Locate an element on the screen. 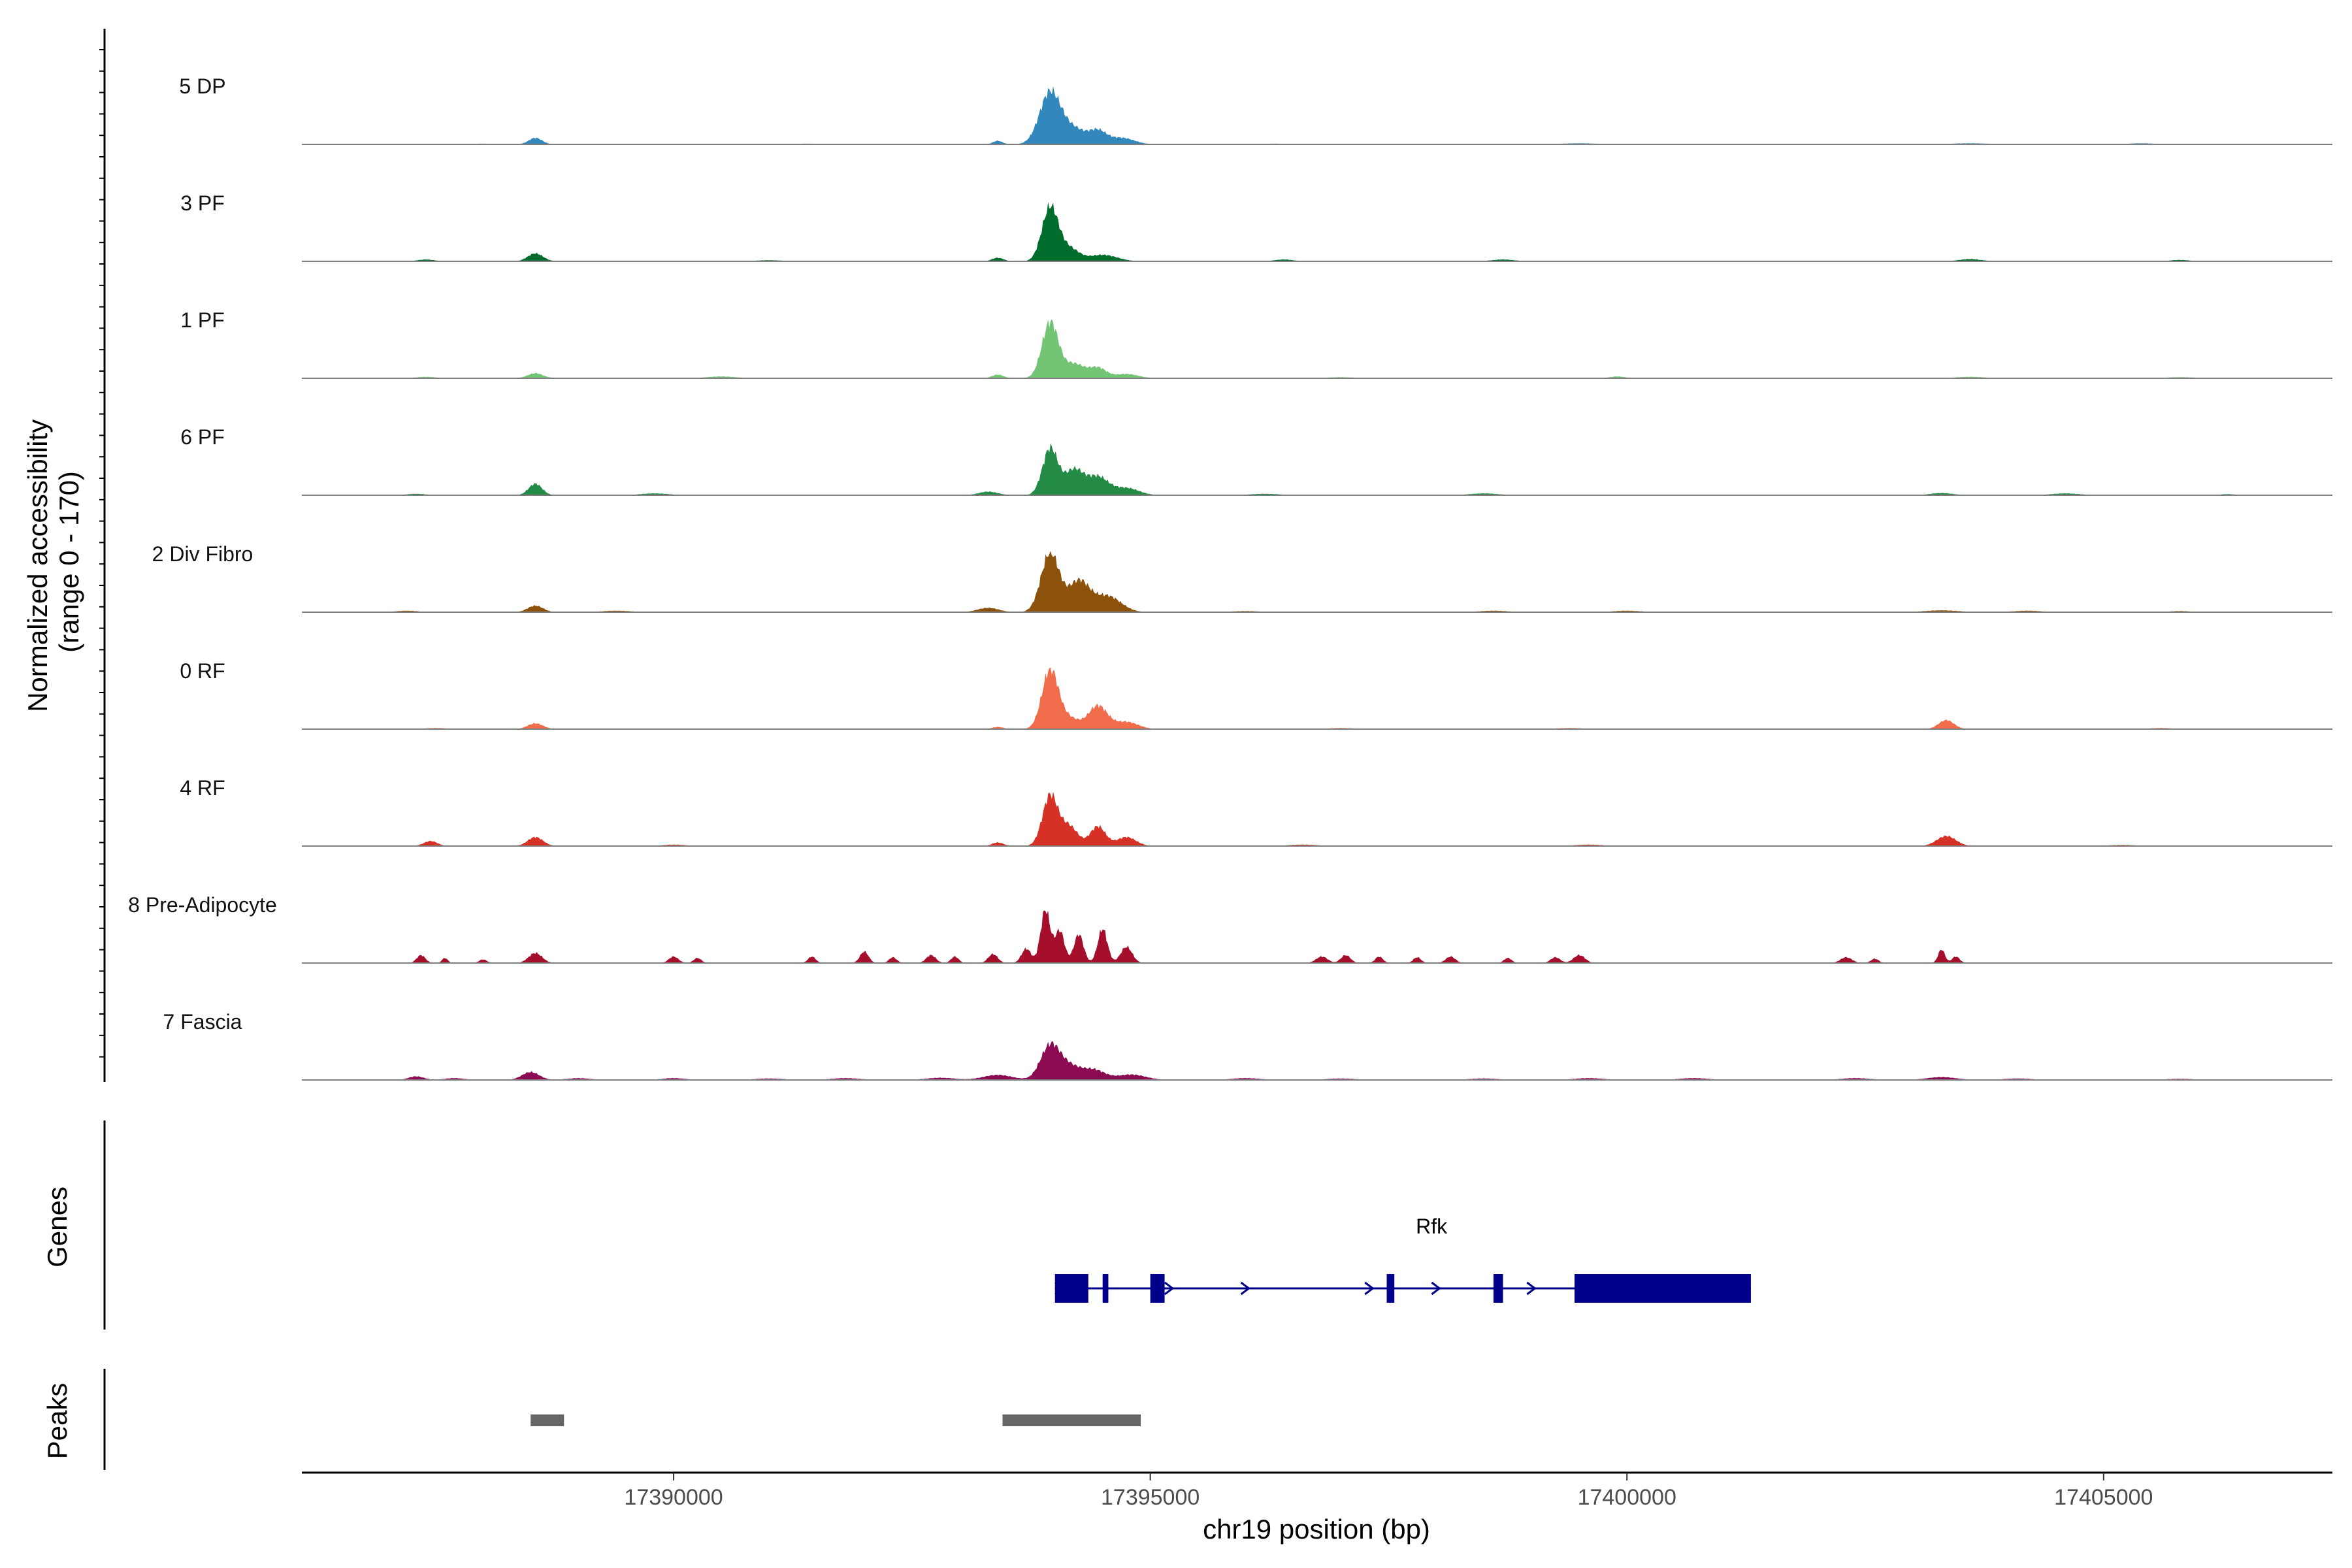 This screenshot has width=2352, height=1568. x-tick-label: 17395000 is located at coordinates (1150, 1497).